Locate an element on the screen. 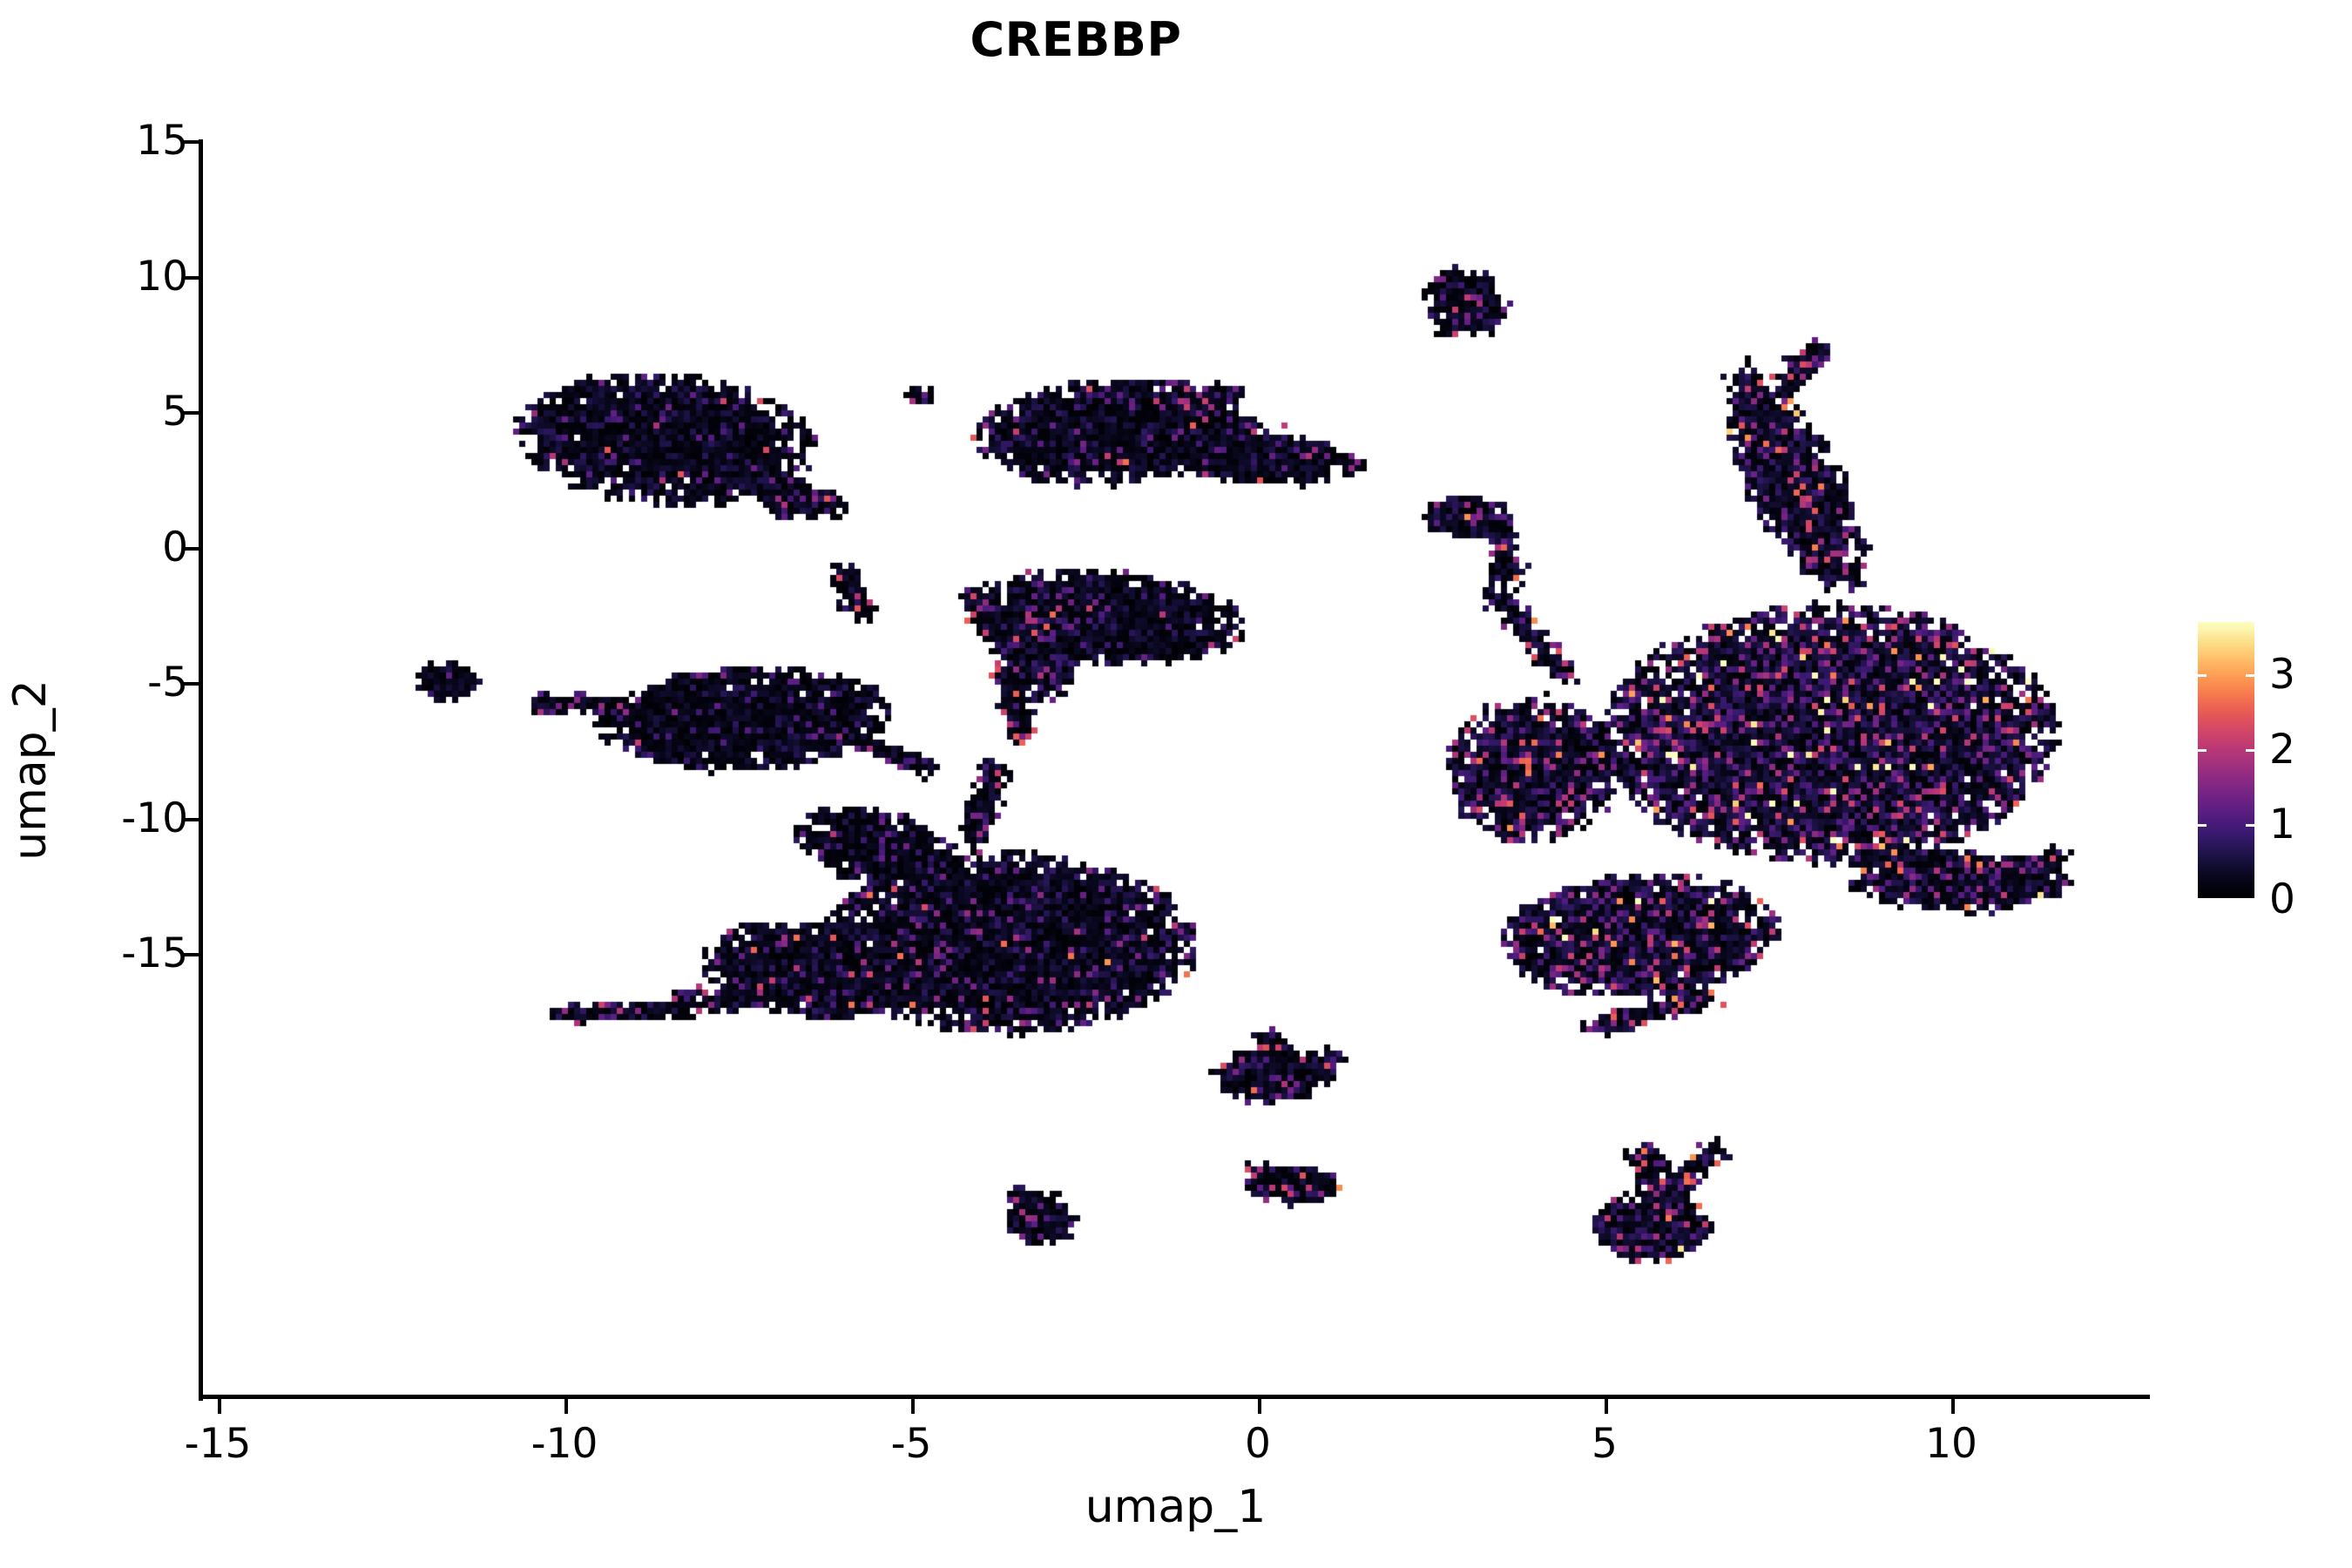  x-tick-mark-neg15 is located at coordinates (220, 1407).